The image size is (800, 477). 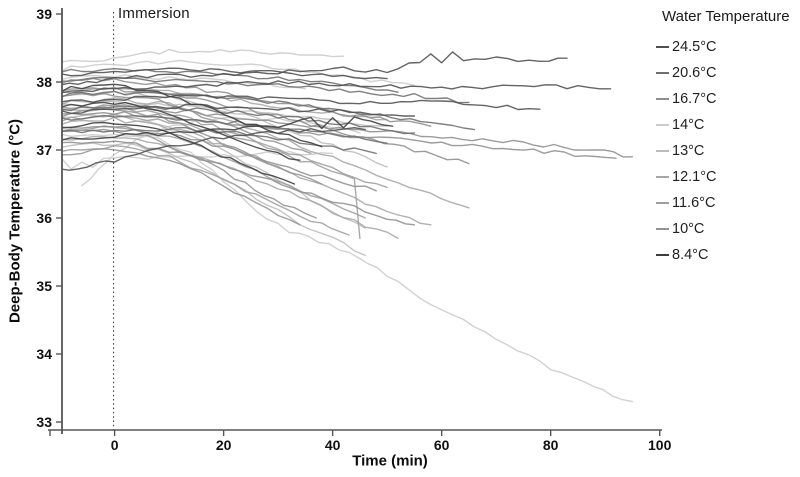 I want to click on x-tick-label: 100, so click(x=660, y=445).